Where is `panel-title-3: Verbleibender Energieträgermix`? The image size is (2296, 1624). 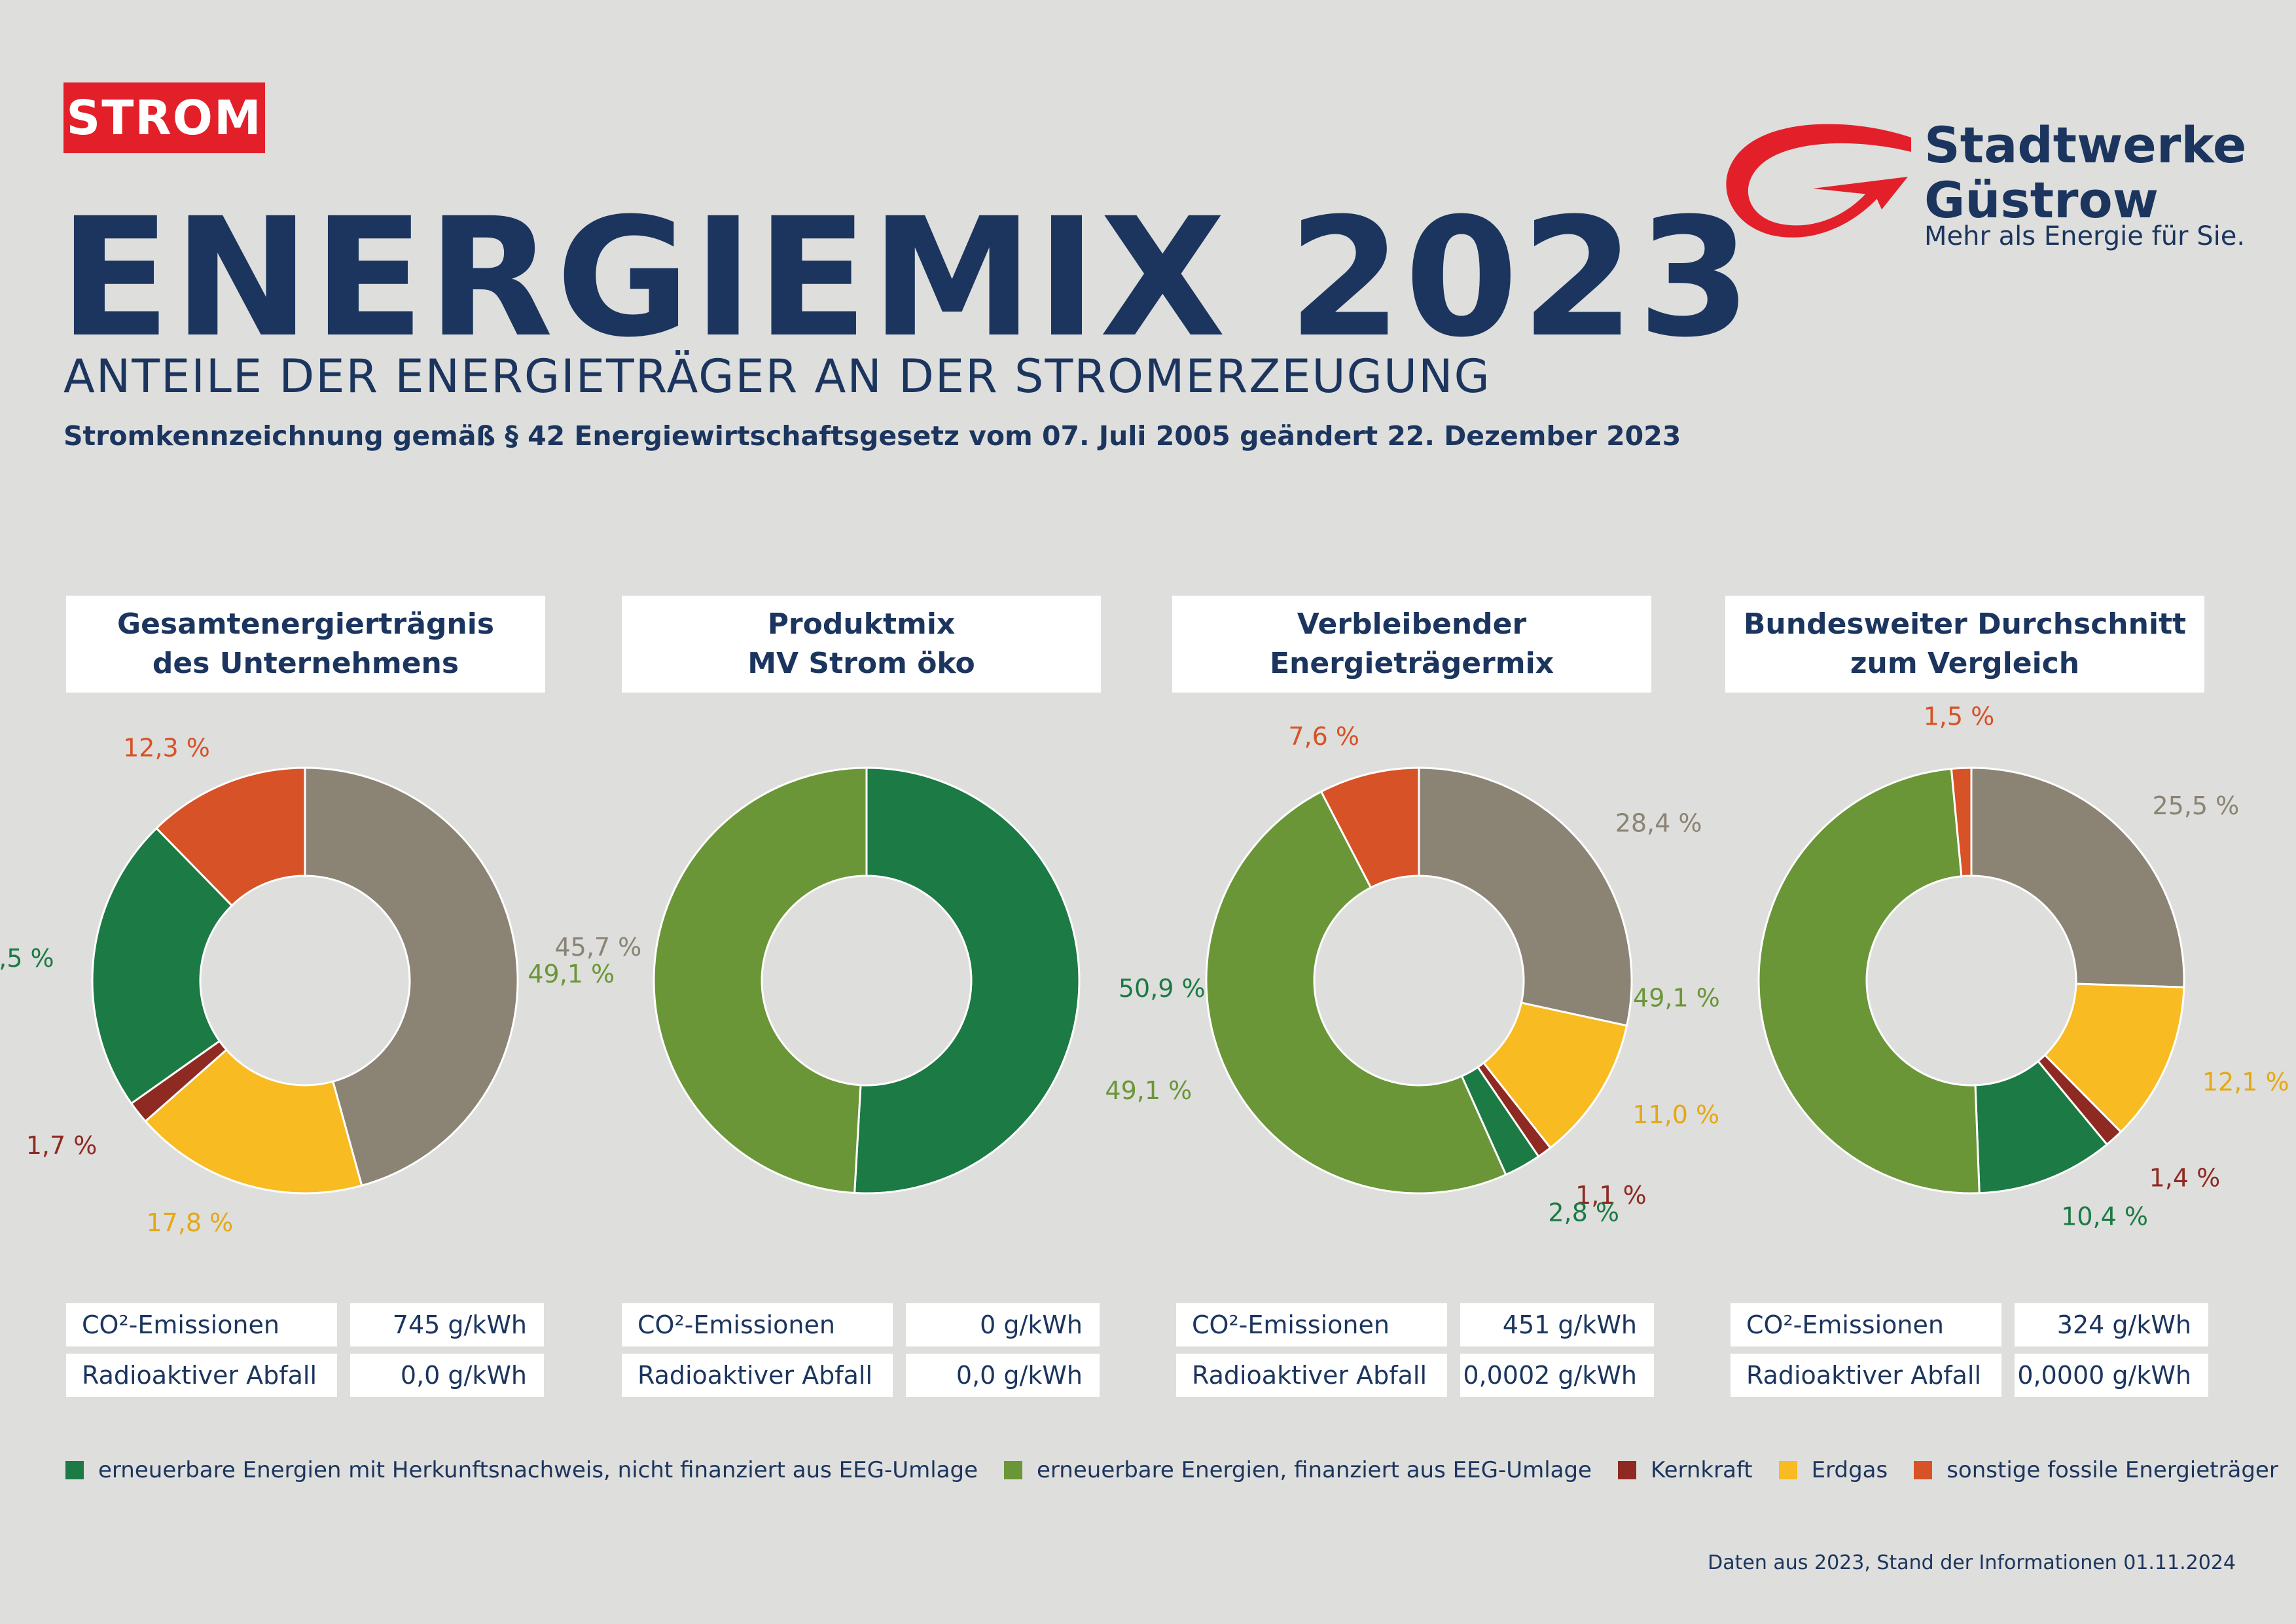
panel-title-3: Verbleibender Energieträgermix is located at coordinates (1411, 644).